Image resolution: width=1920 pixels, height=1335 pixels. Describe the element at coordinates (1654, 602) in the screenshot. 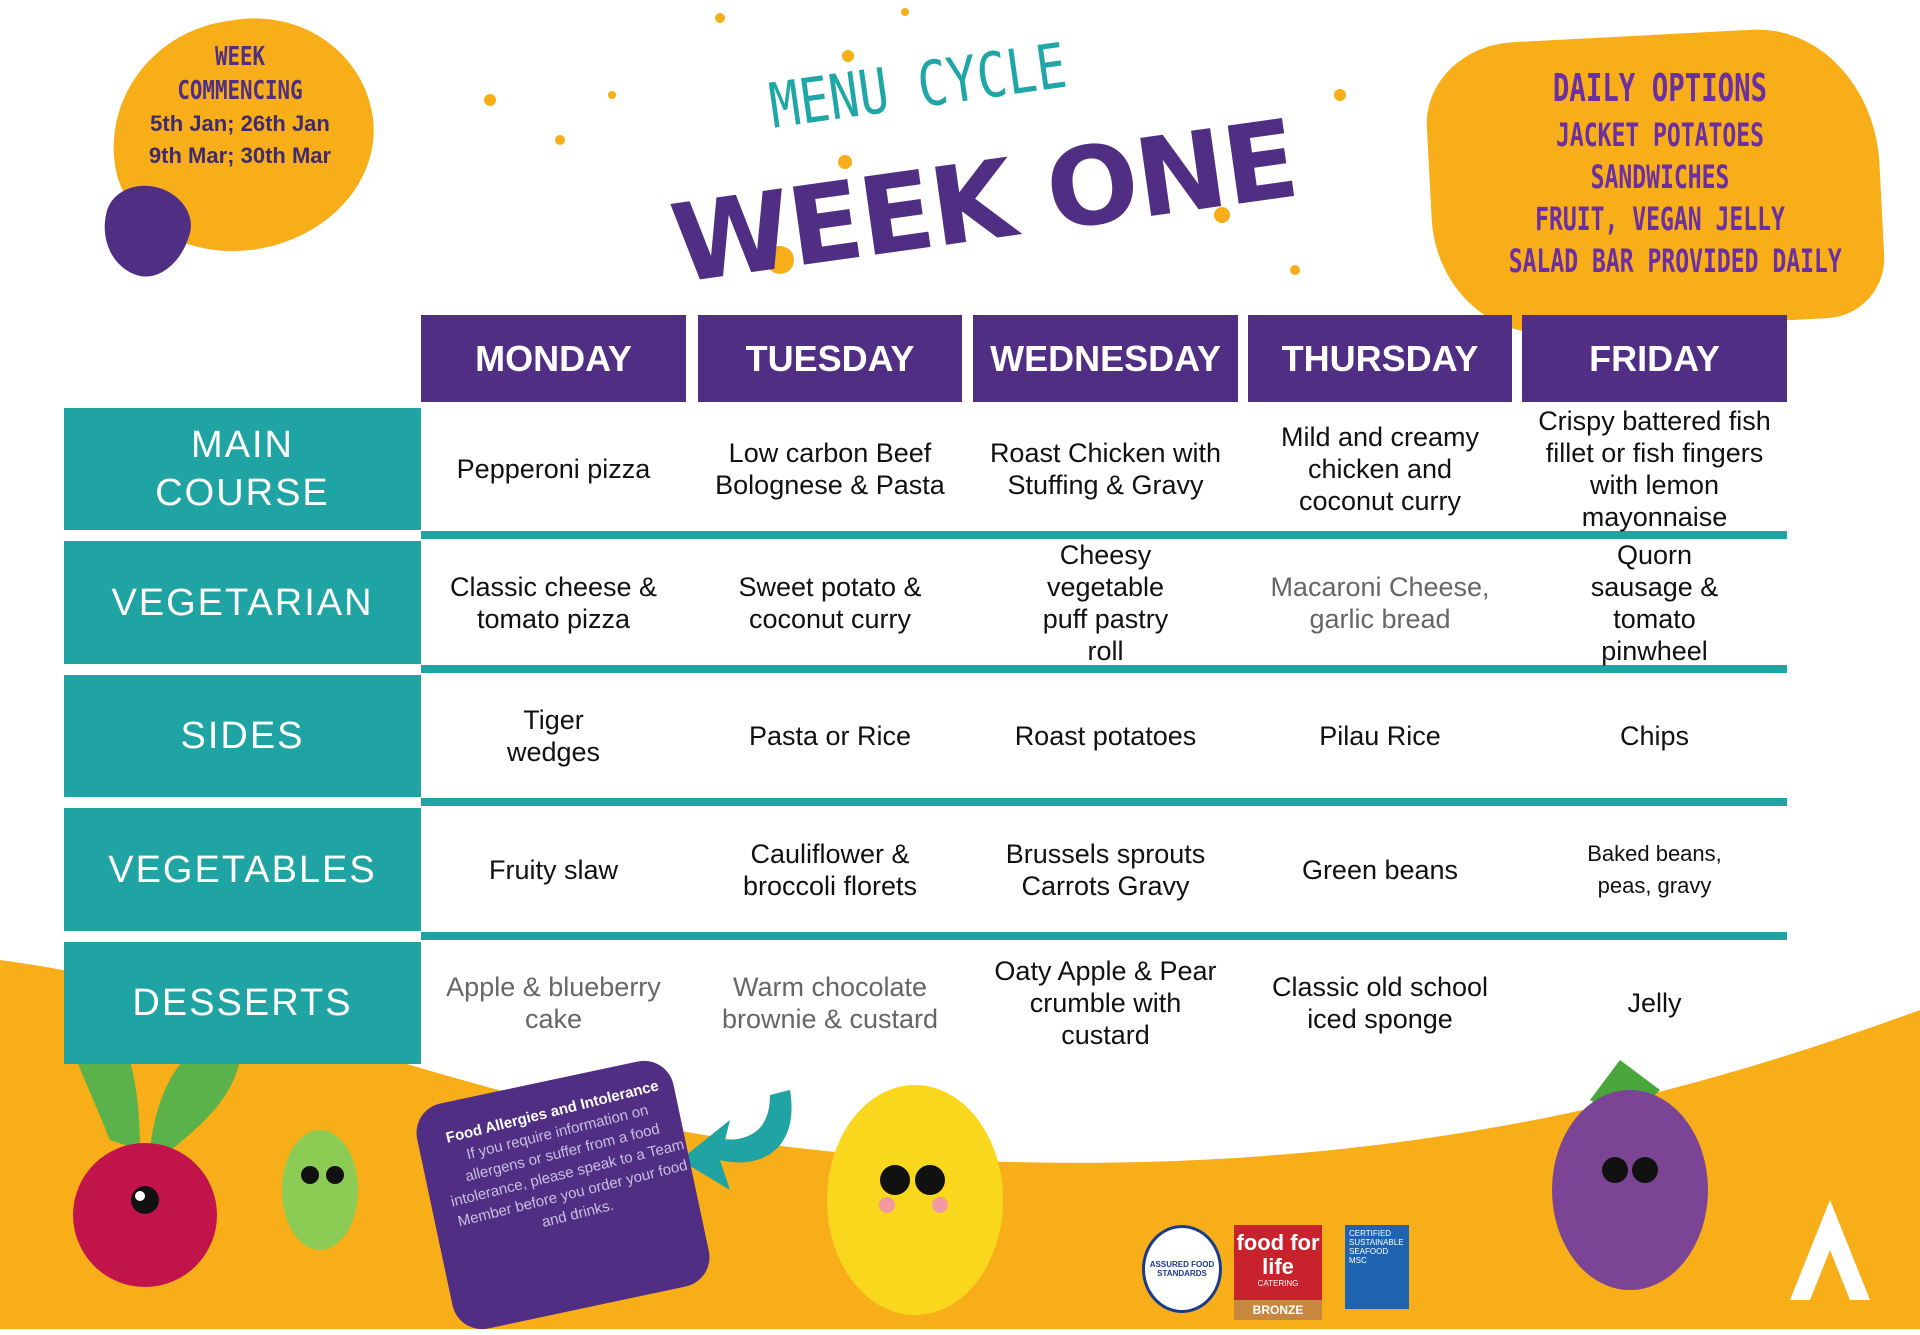

I see `menu-cell: Quorn sausage & tomato pinwheel` at that location.